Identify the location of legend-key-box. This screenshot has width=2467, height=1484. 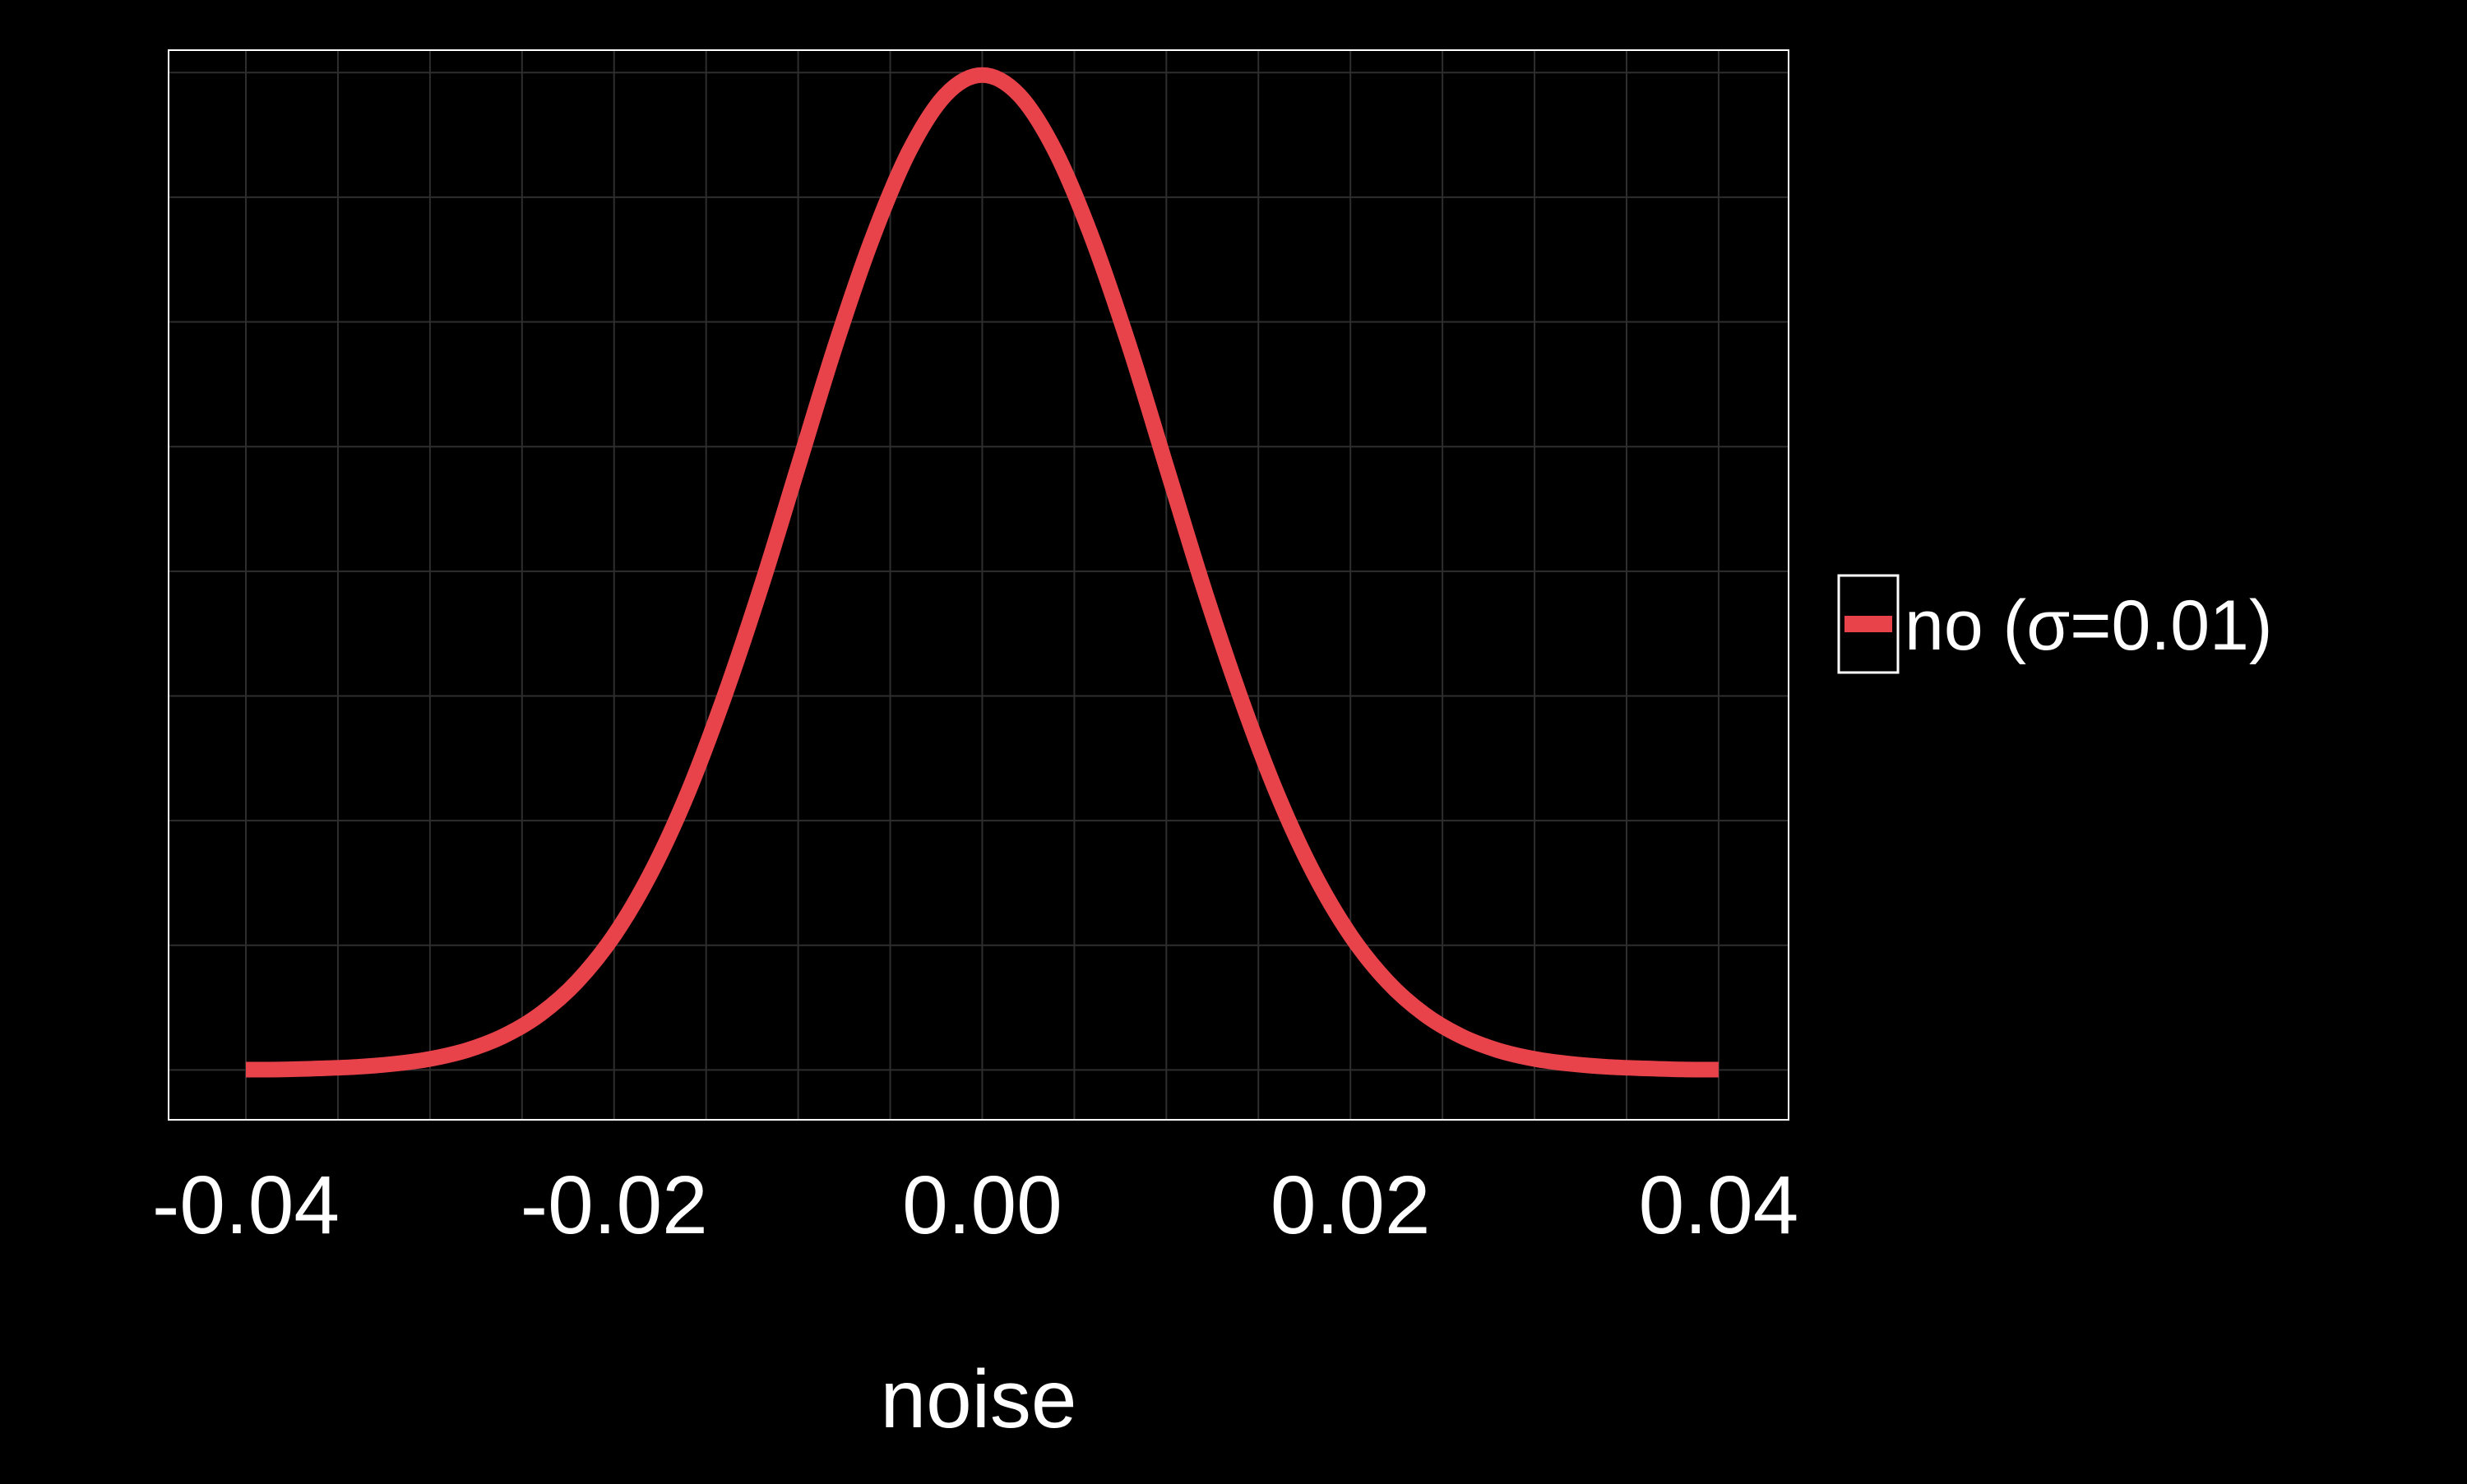
(1869, 624).